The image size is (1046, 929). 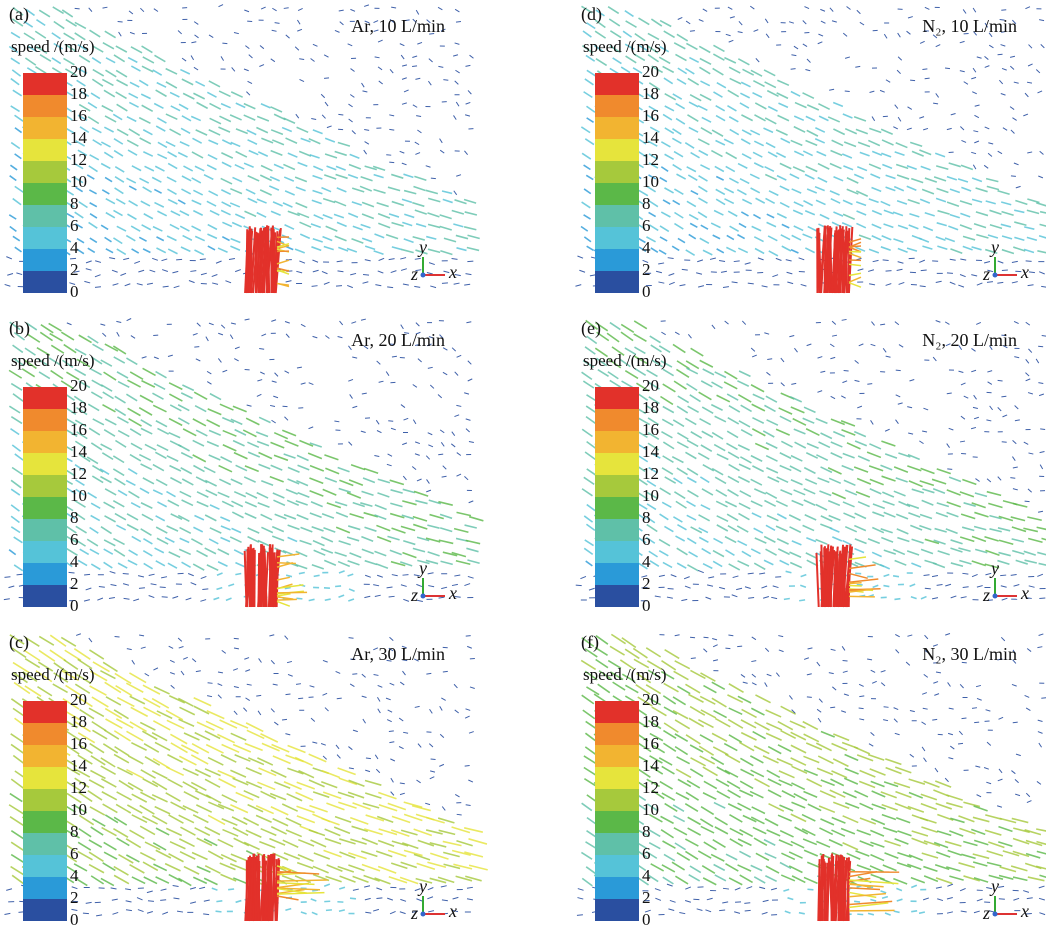 What do you see at coordinates (452, 272) in the screenshot?
I see `axis-label: x` at bounding box center [452, 272].